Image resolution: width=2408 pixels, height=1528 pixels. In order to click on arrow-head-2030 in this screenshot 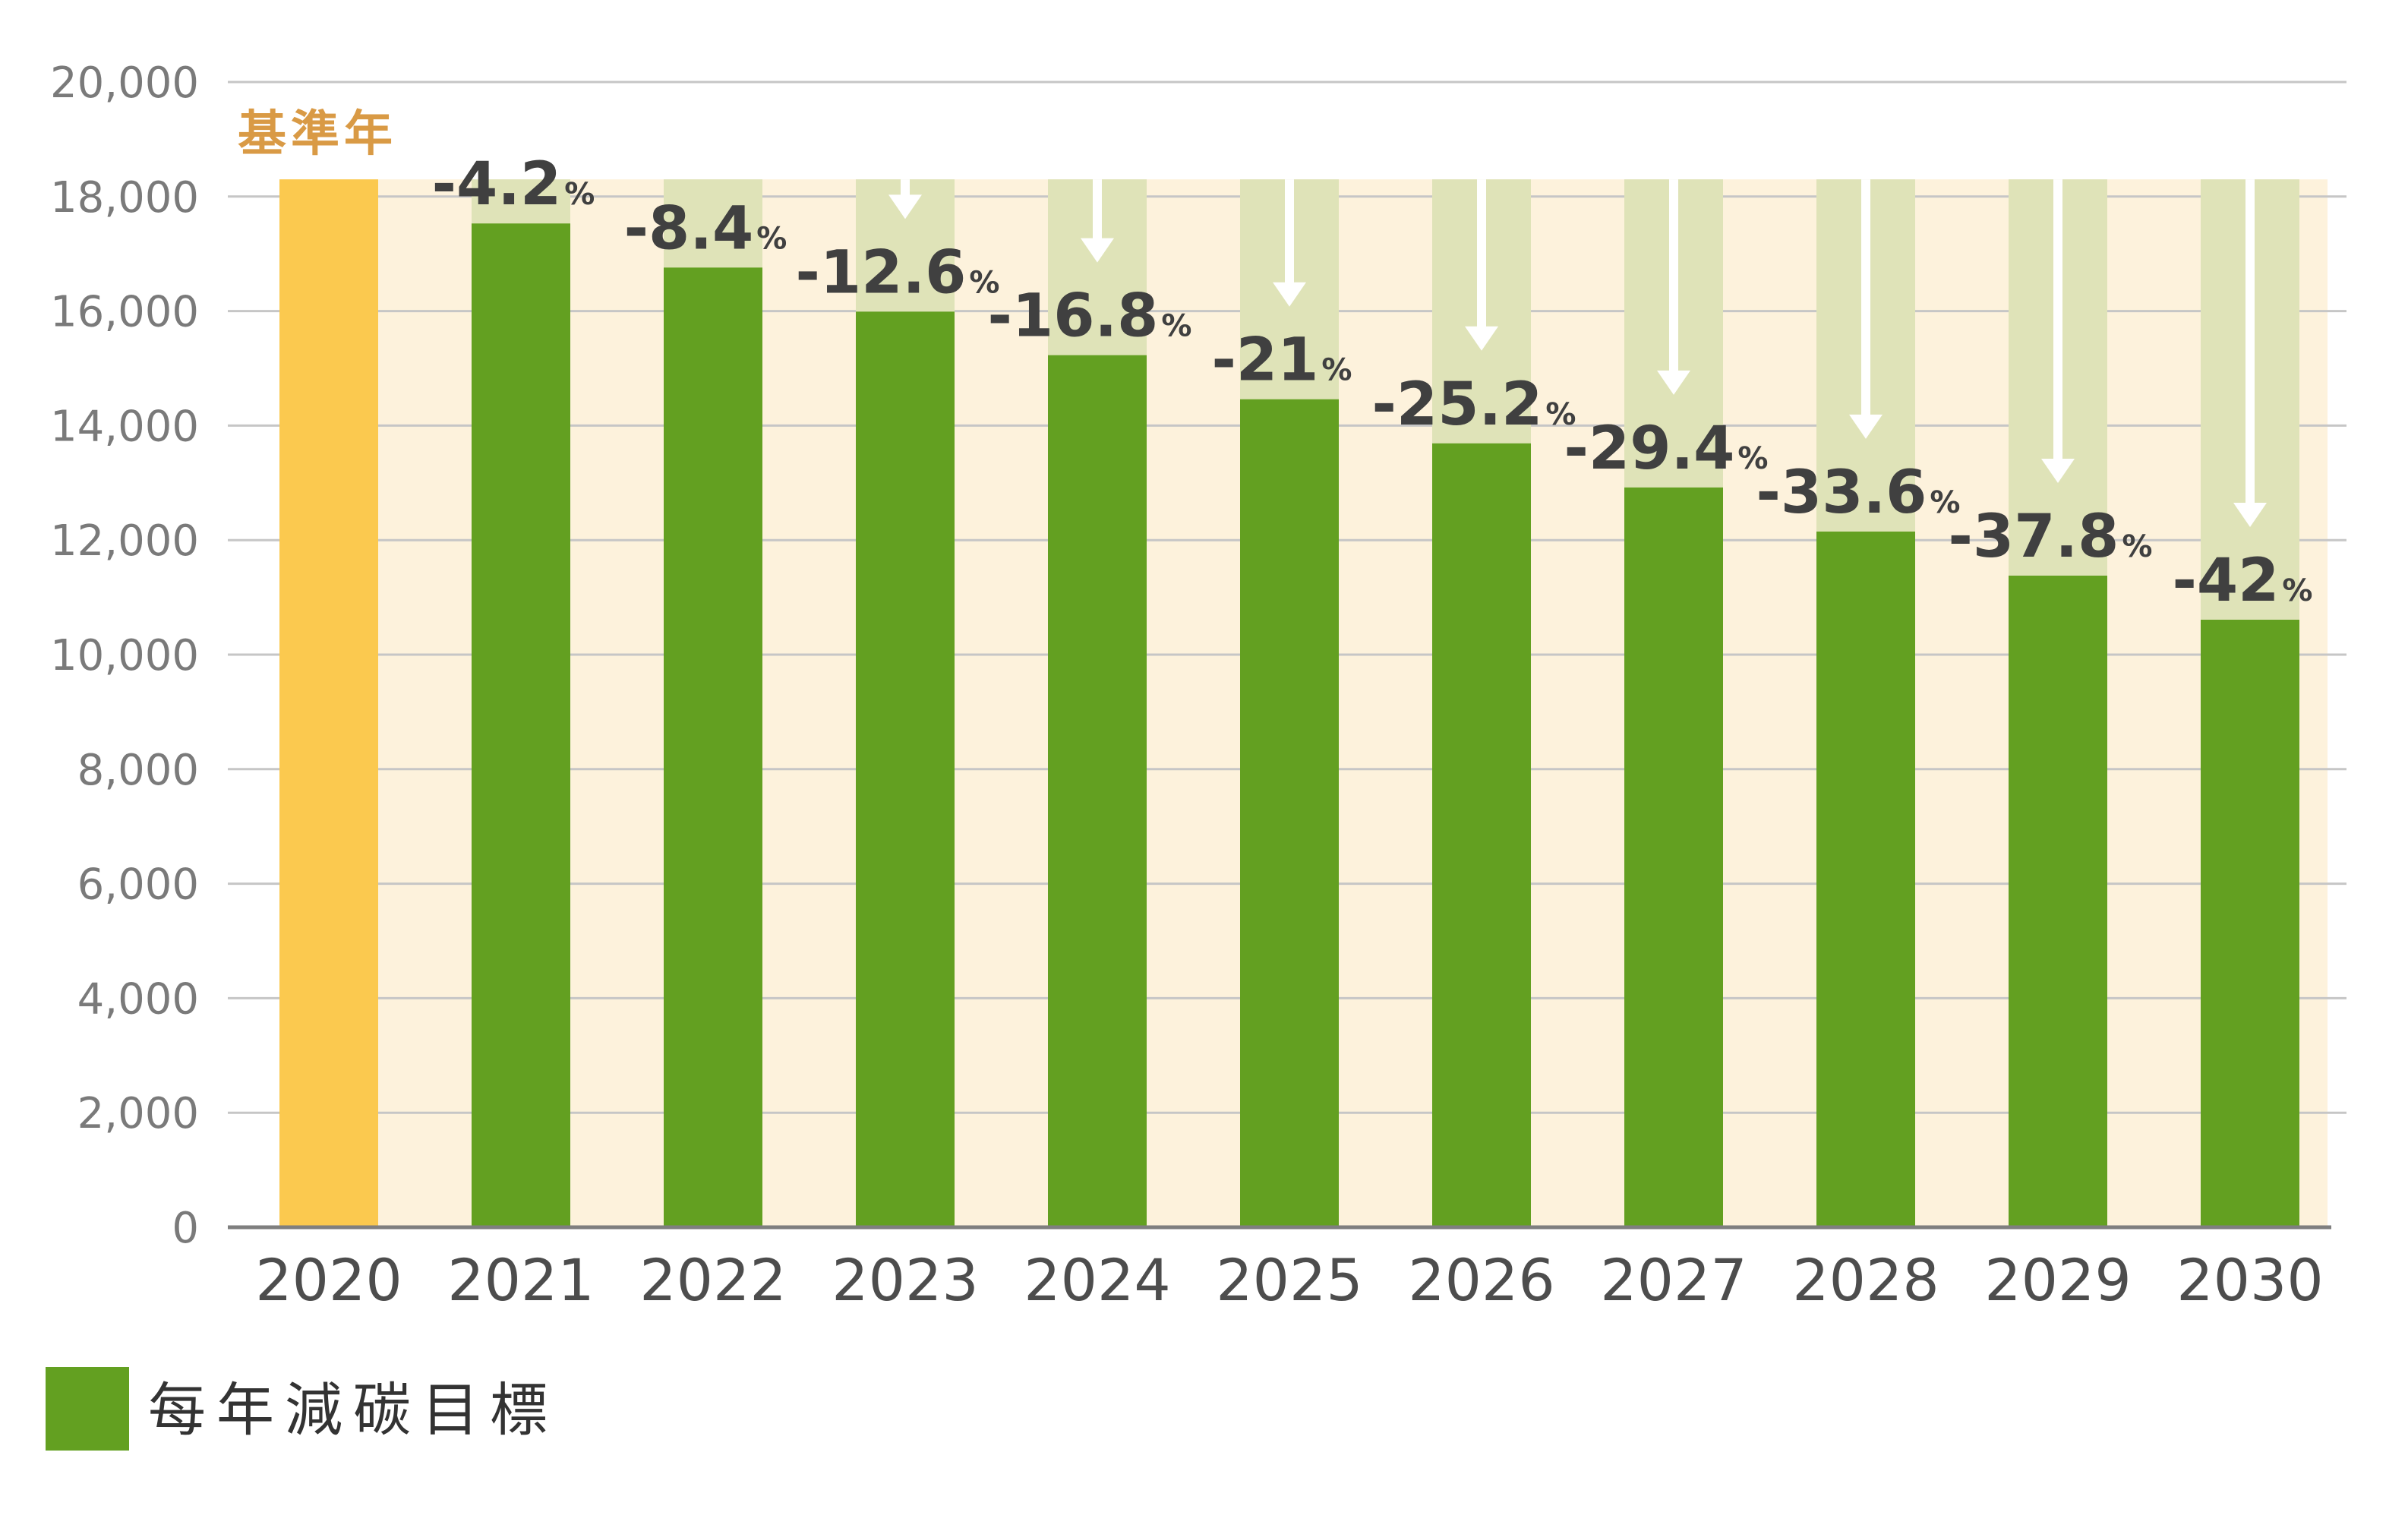, I will do `click(2250, 515)`.